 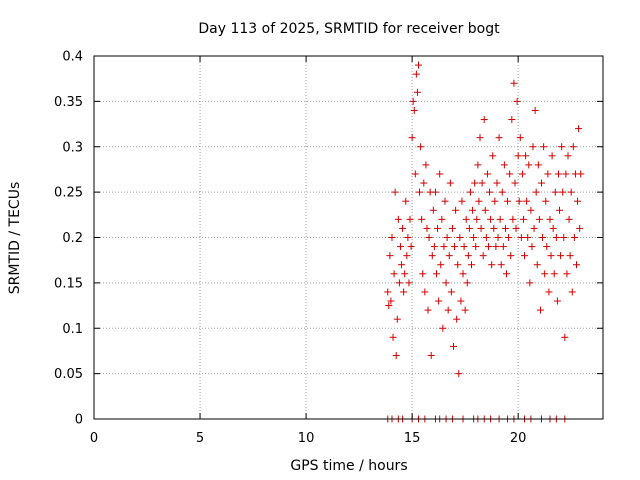 What do you see at coordinates (412, 438) in the screenshot?
I see `x-tick-label: 15` at bounding box center [412, 438].